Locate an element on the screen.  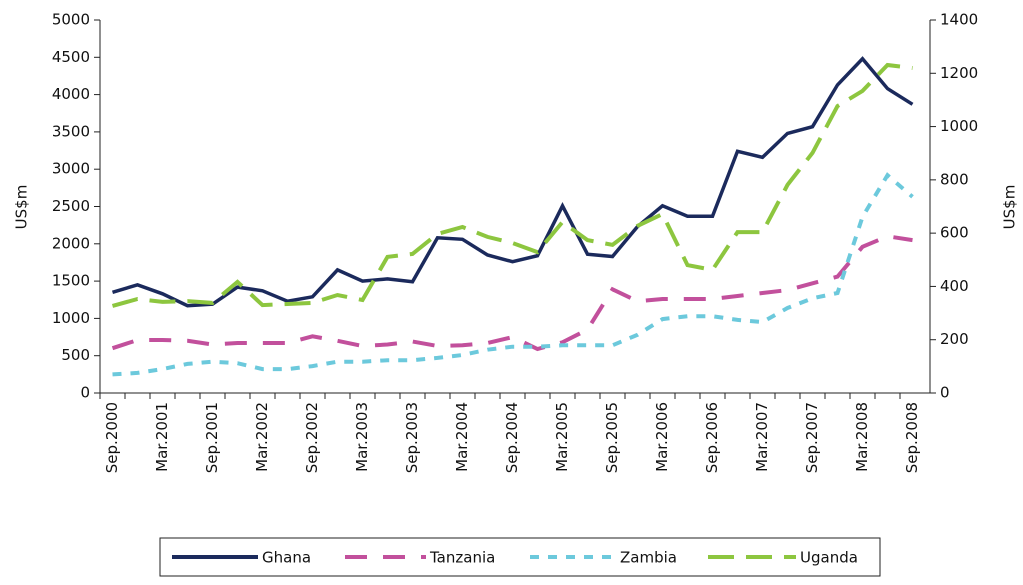
legend-label: Uganda is located at coordinates (829, 558).